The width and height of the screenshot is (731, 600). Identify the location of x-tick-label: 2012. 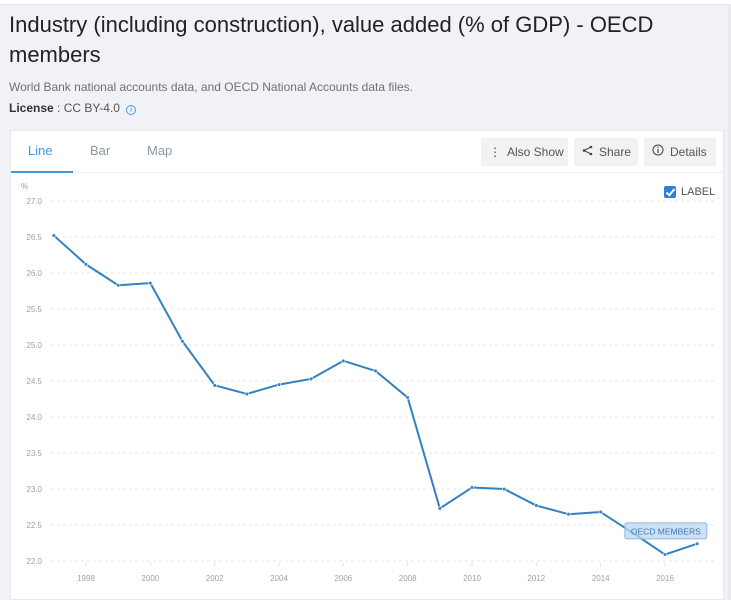
(536, 578).